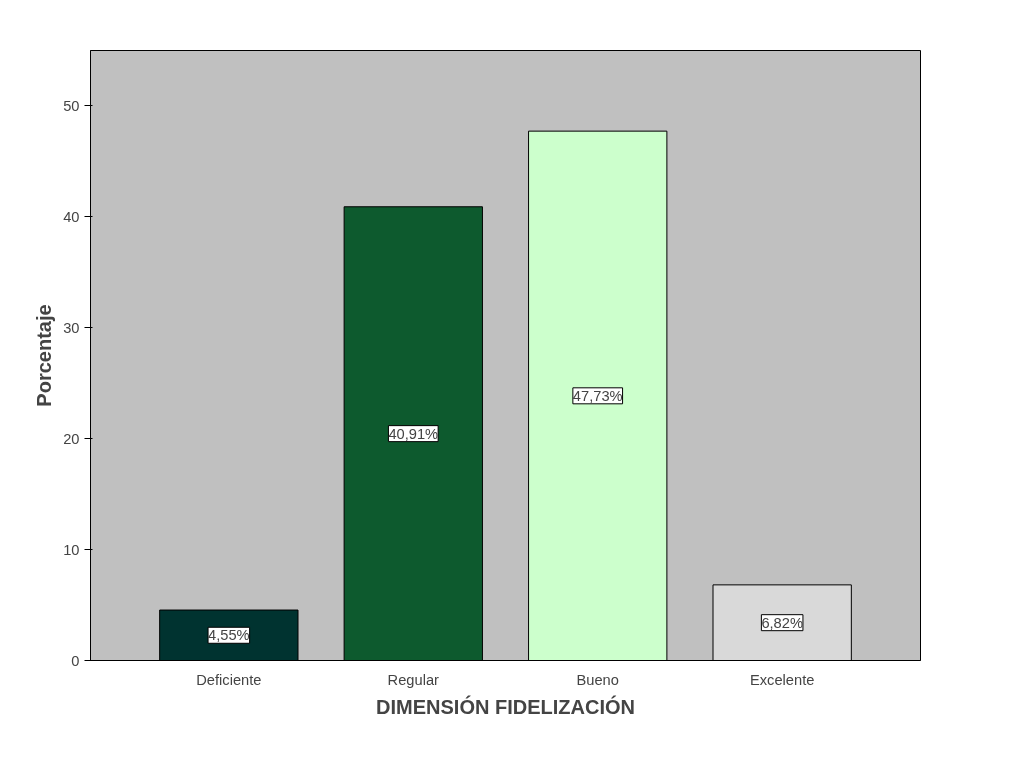  I want to click on data-label: 47,73%, so click(597, 395).